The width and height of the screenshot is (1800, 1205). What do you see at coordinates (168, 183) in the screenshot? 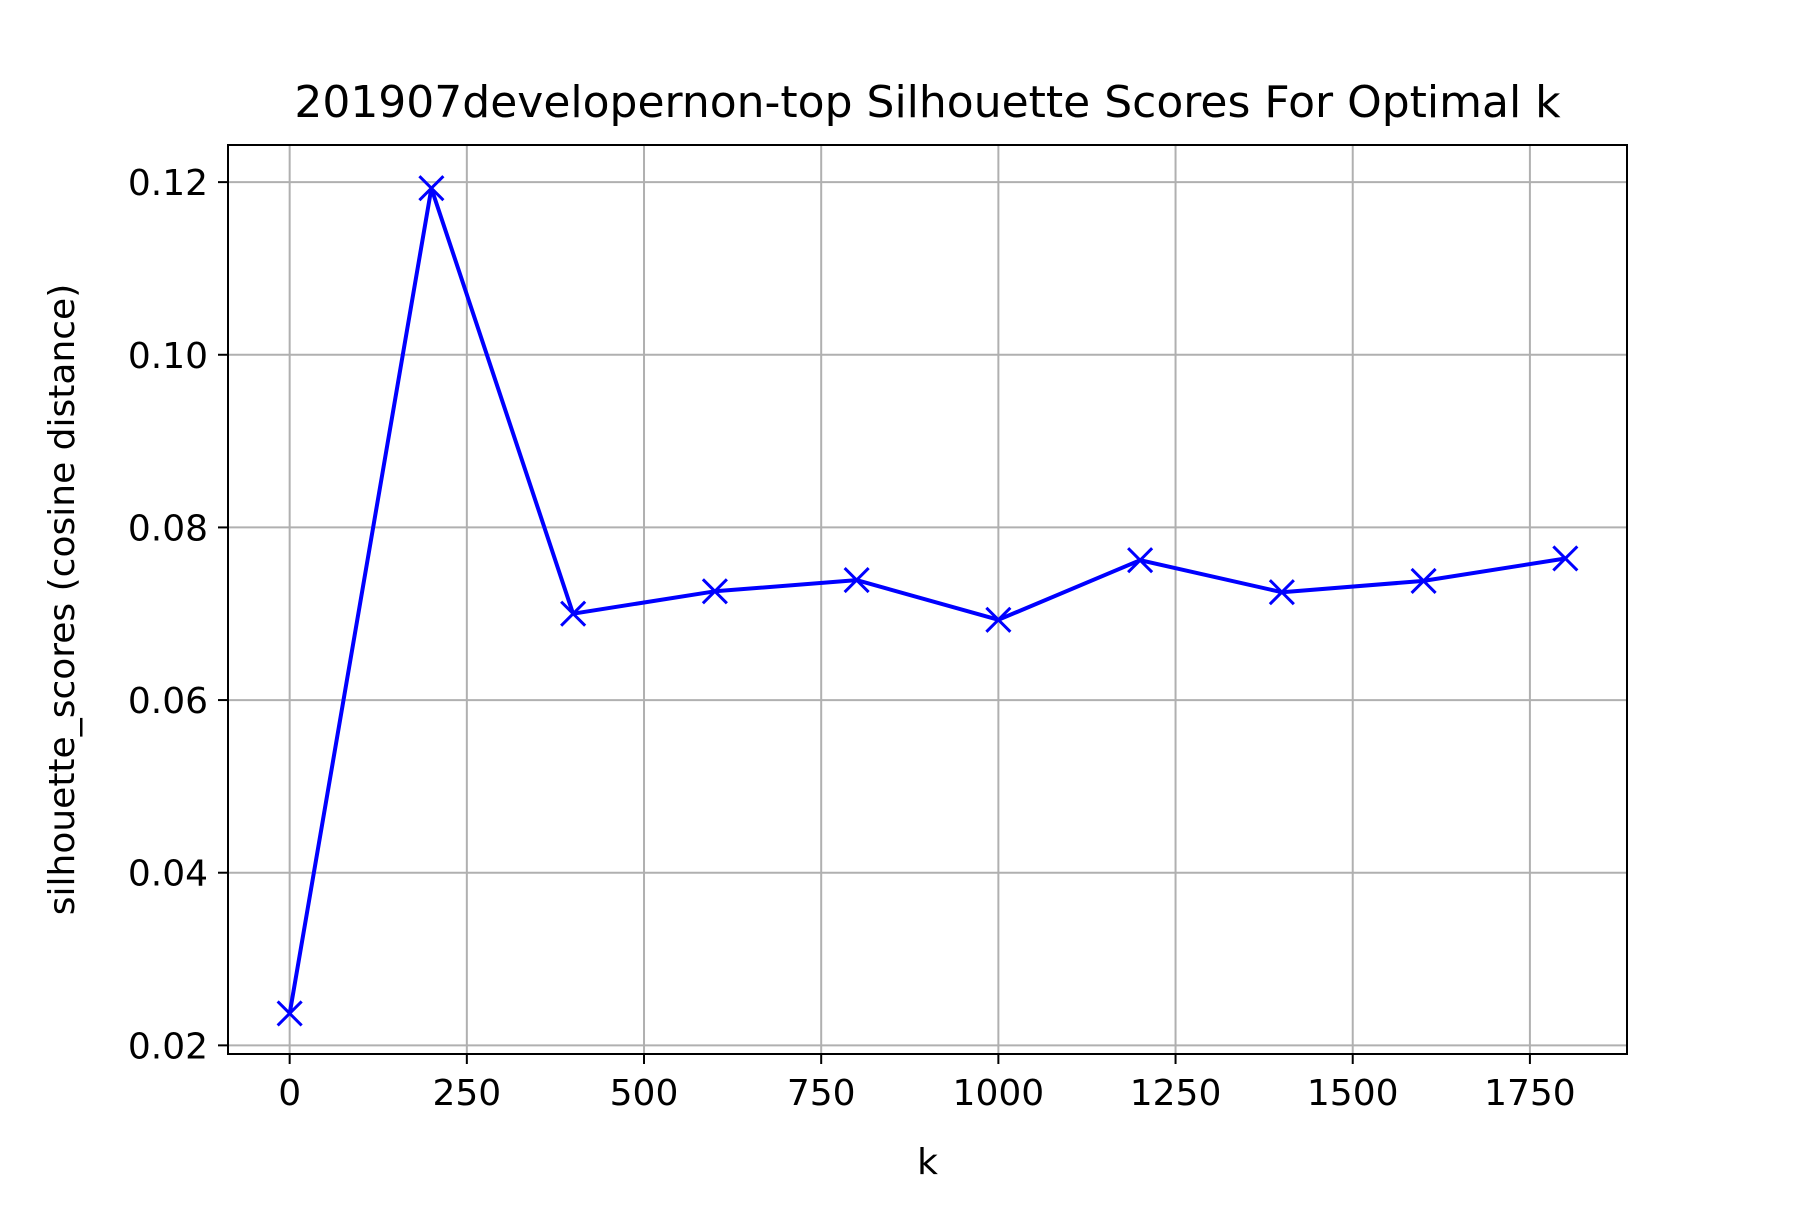
I see `y-tick-label: 0.12` at bounding box center [168, 183].